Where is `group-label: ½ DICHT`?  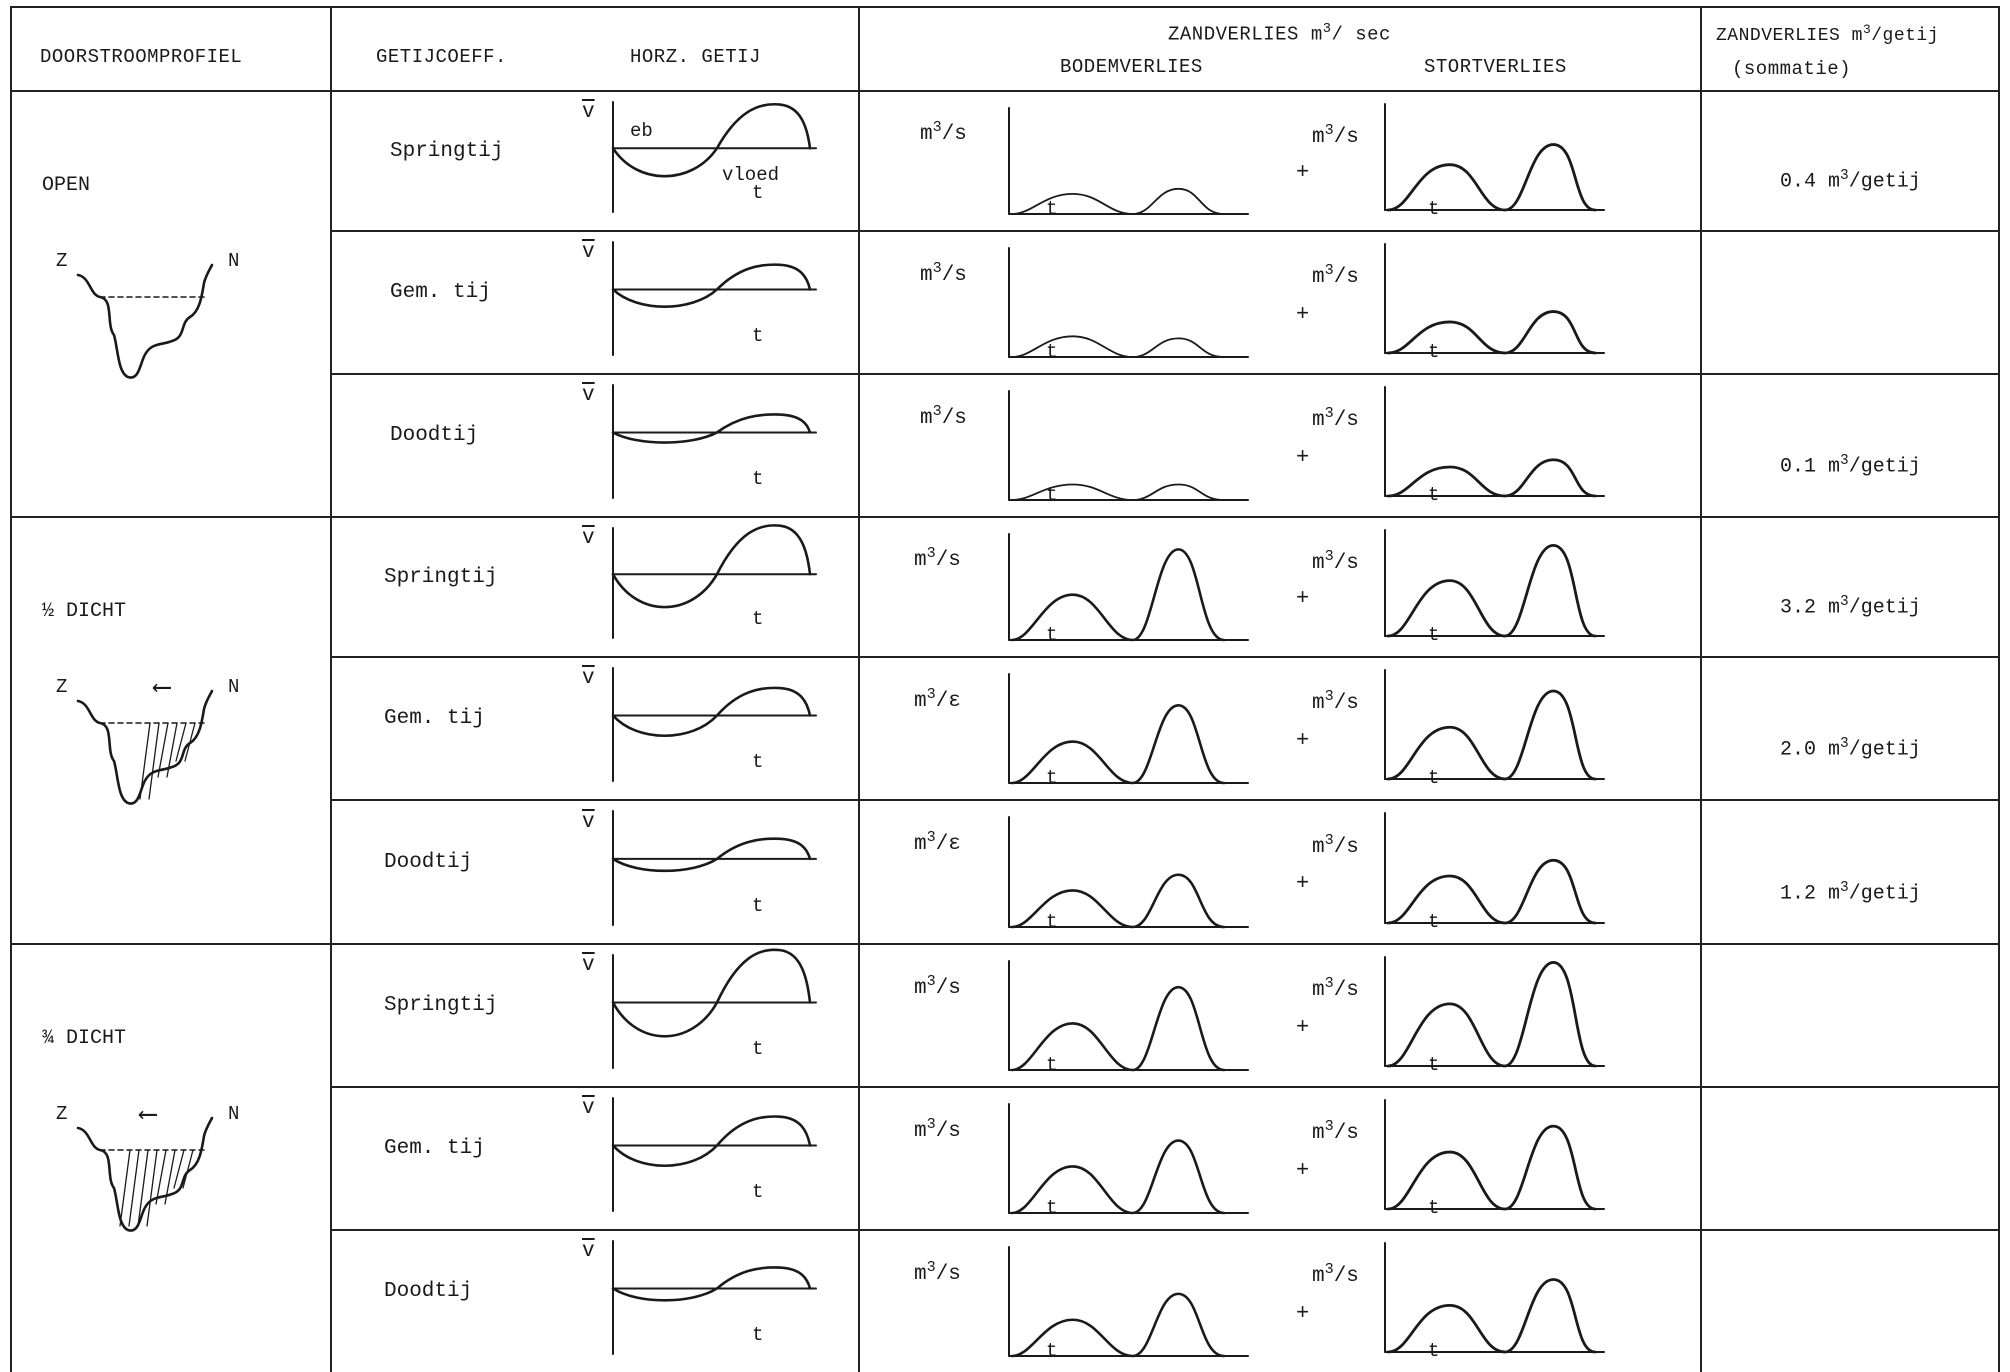 group-label: ½ DICHT is located at coordinates (84, 611).